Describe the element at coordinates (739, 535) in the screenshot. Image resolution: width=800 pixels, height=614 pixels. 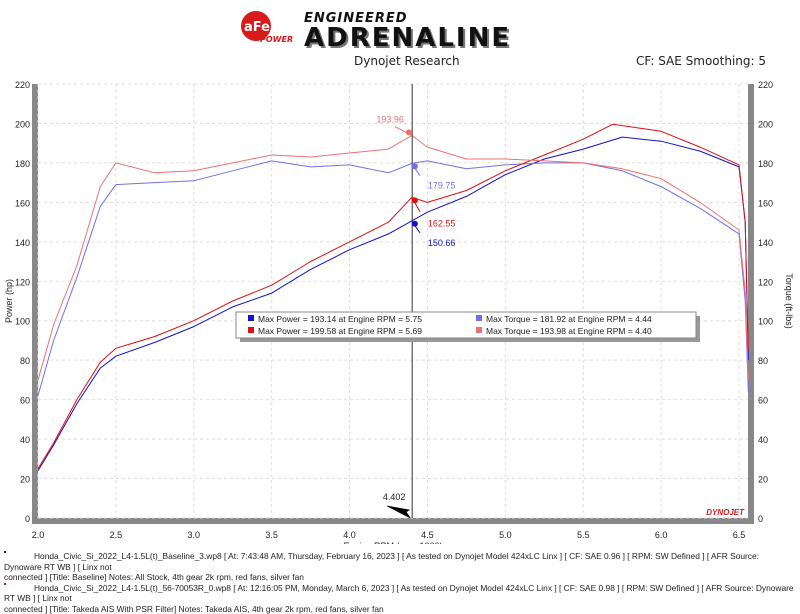
I see `x-tick-label: 6.5` at that location.